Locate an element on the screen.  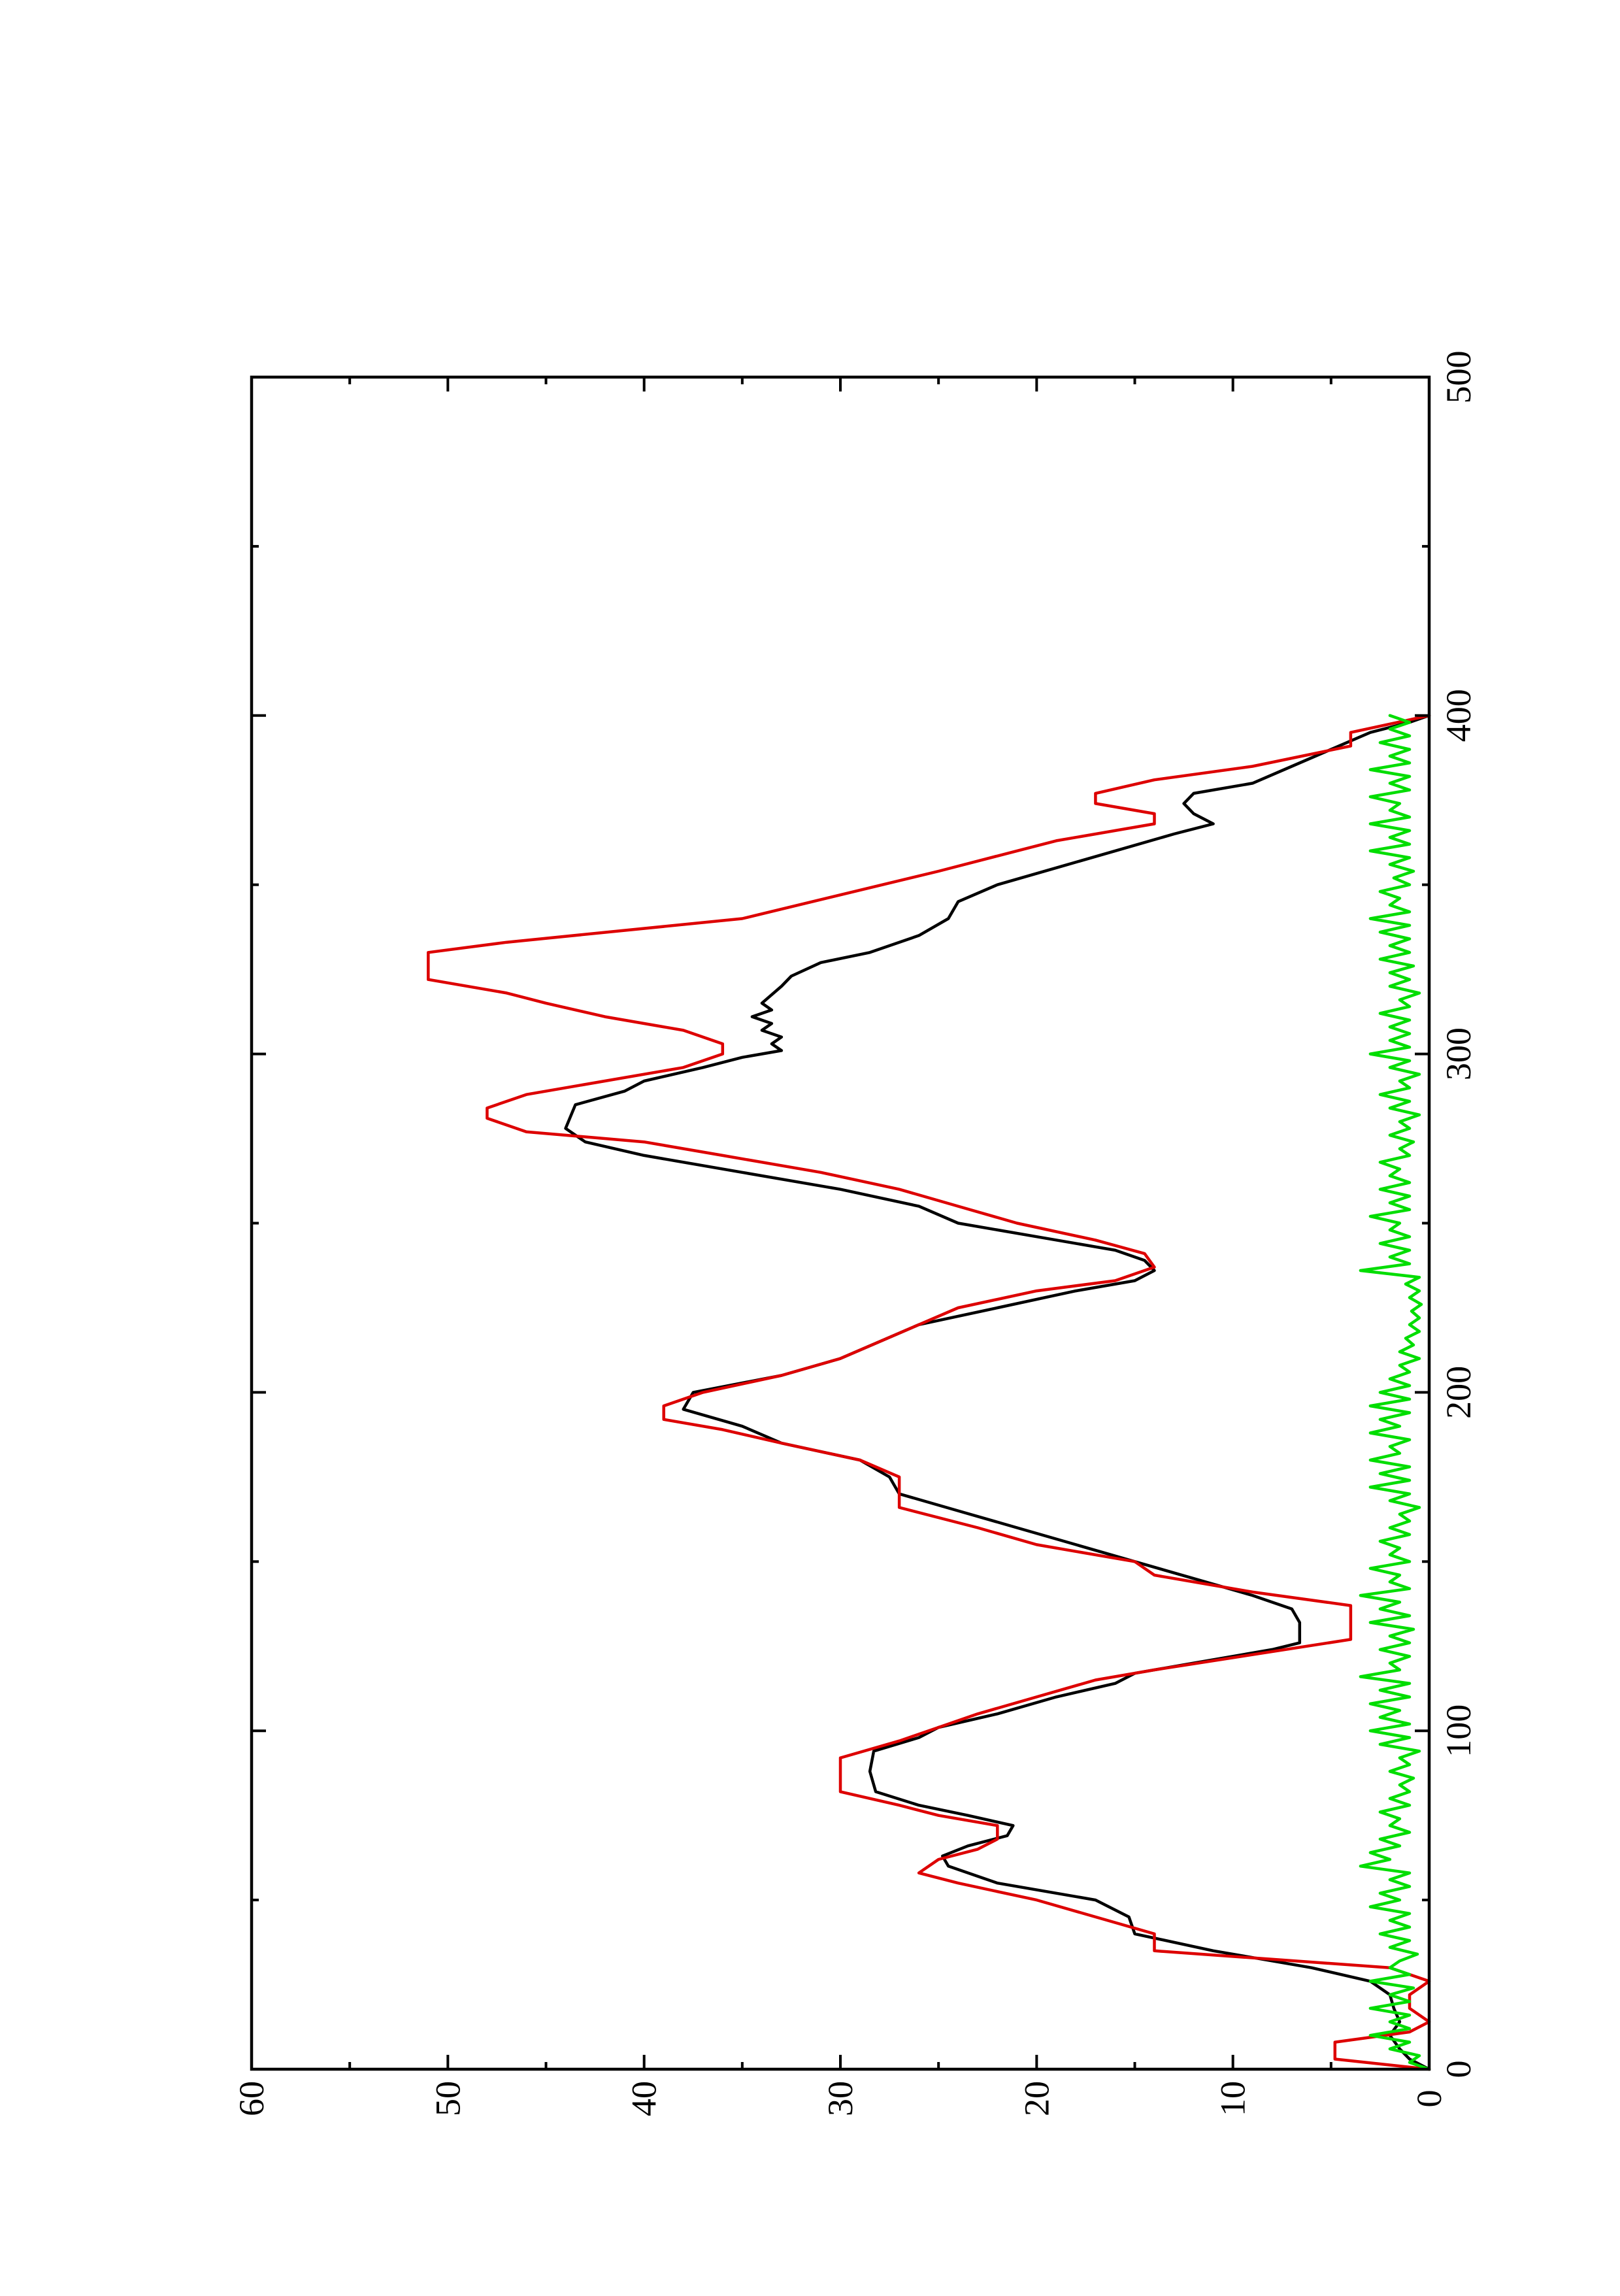
y-tick-label: 10 is located at coordinates (1233, 2098).